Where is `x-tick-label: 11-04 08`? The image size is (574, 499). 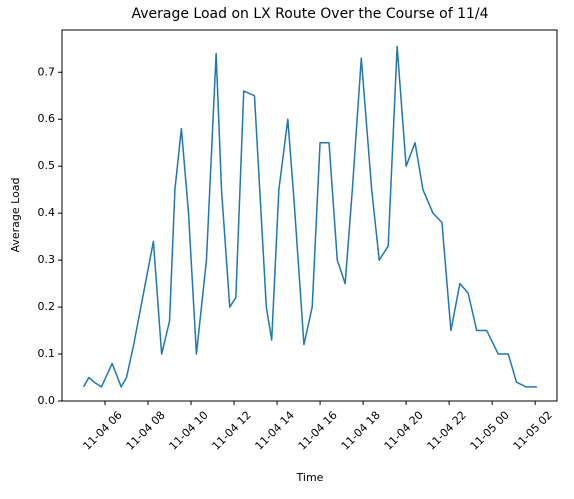 x-tick-label: 11-04 08 is located at coordinates (146, 431).